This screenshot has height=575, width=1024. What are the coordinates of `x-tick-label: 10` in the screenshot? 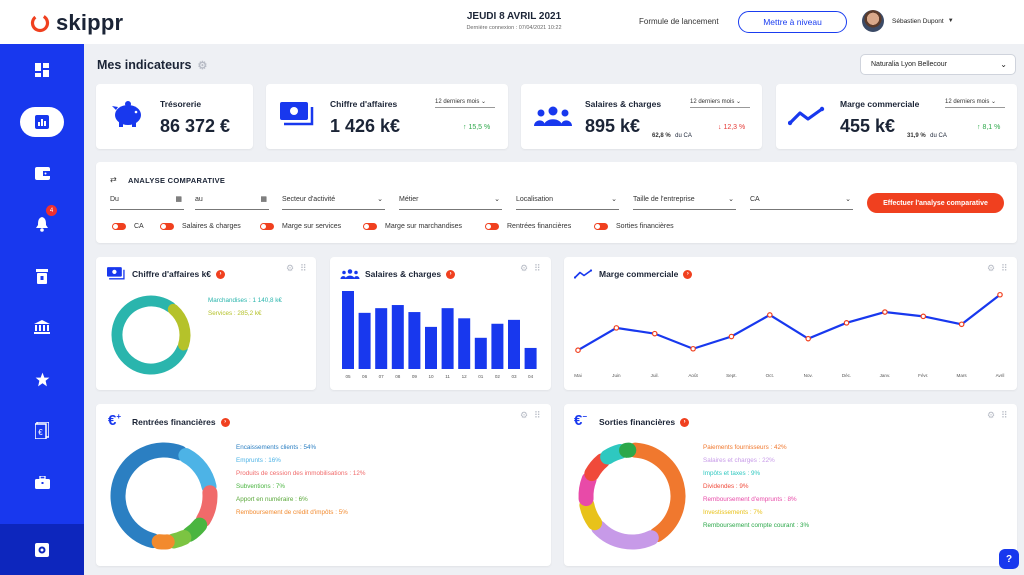 It's located at (431, 376).